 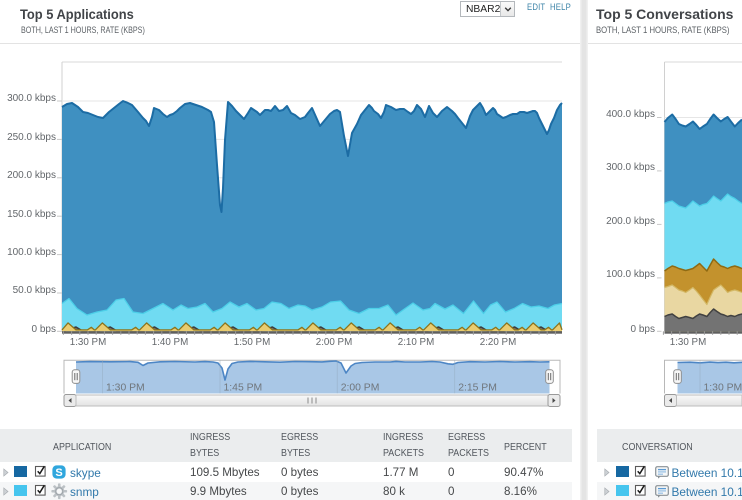 What do you see at coordinates (243, 388) in the screenshot?
I see `svg-text: 1:45 PM` at bounding box center [243, 388].